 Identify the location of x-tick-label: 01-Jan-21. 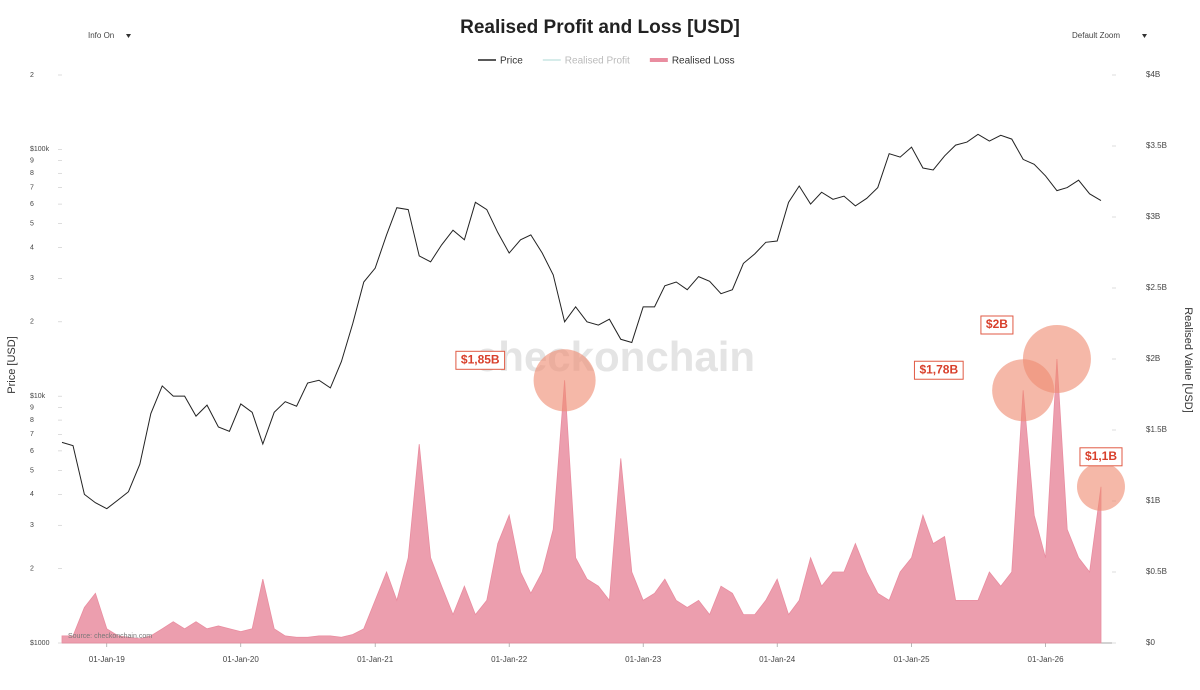
(375, 659).